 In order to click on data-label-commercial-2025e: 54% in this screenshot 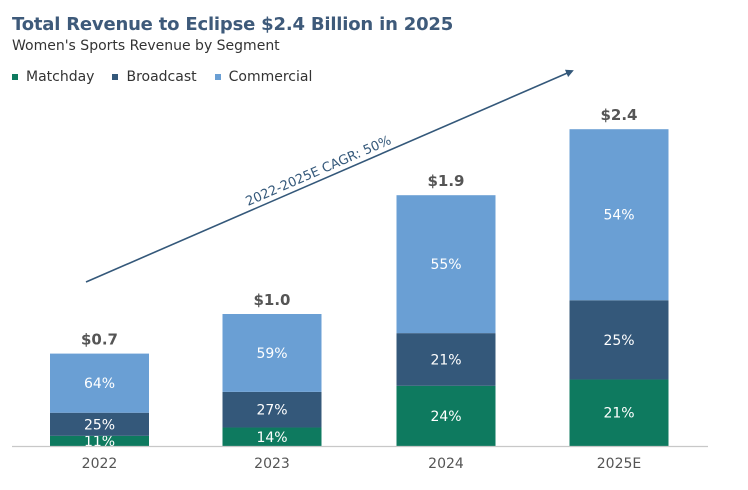, I will do `click(618, 216)`.